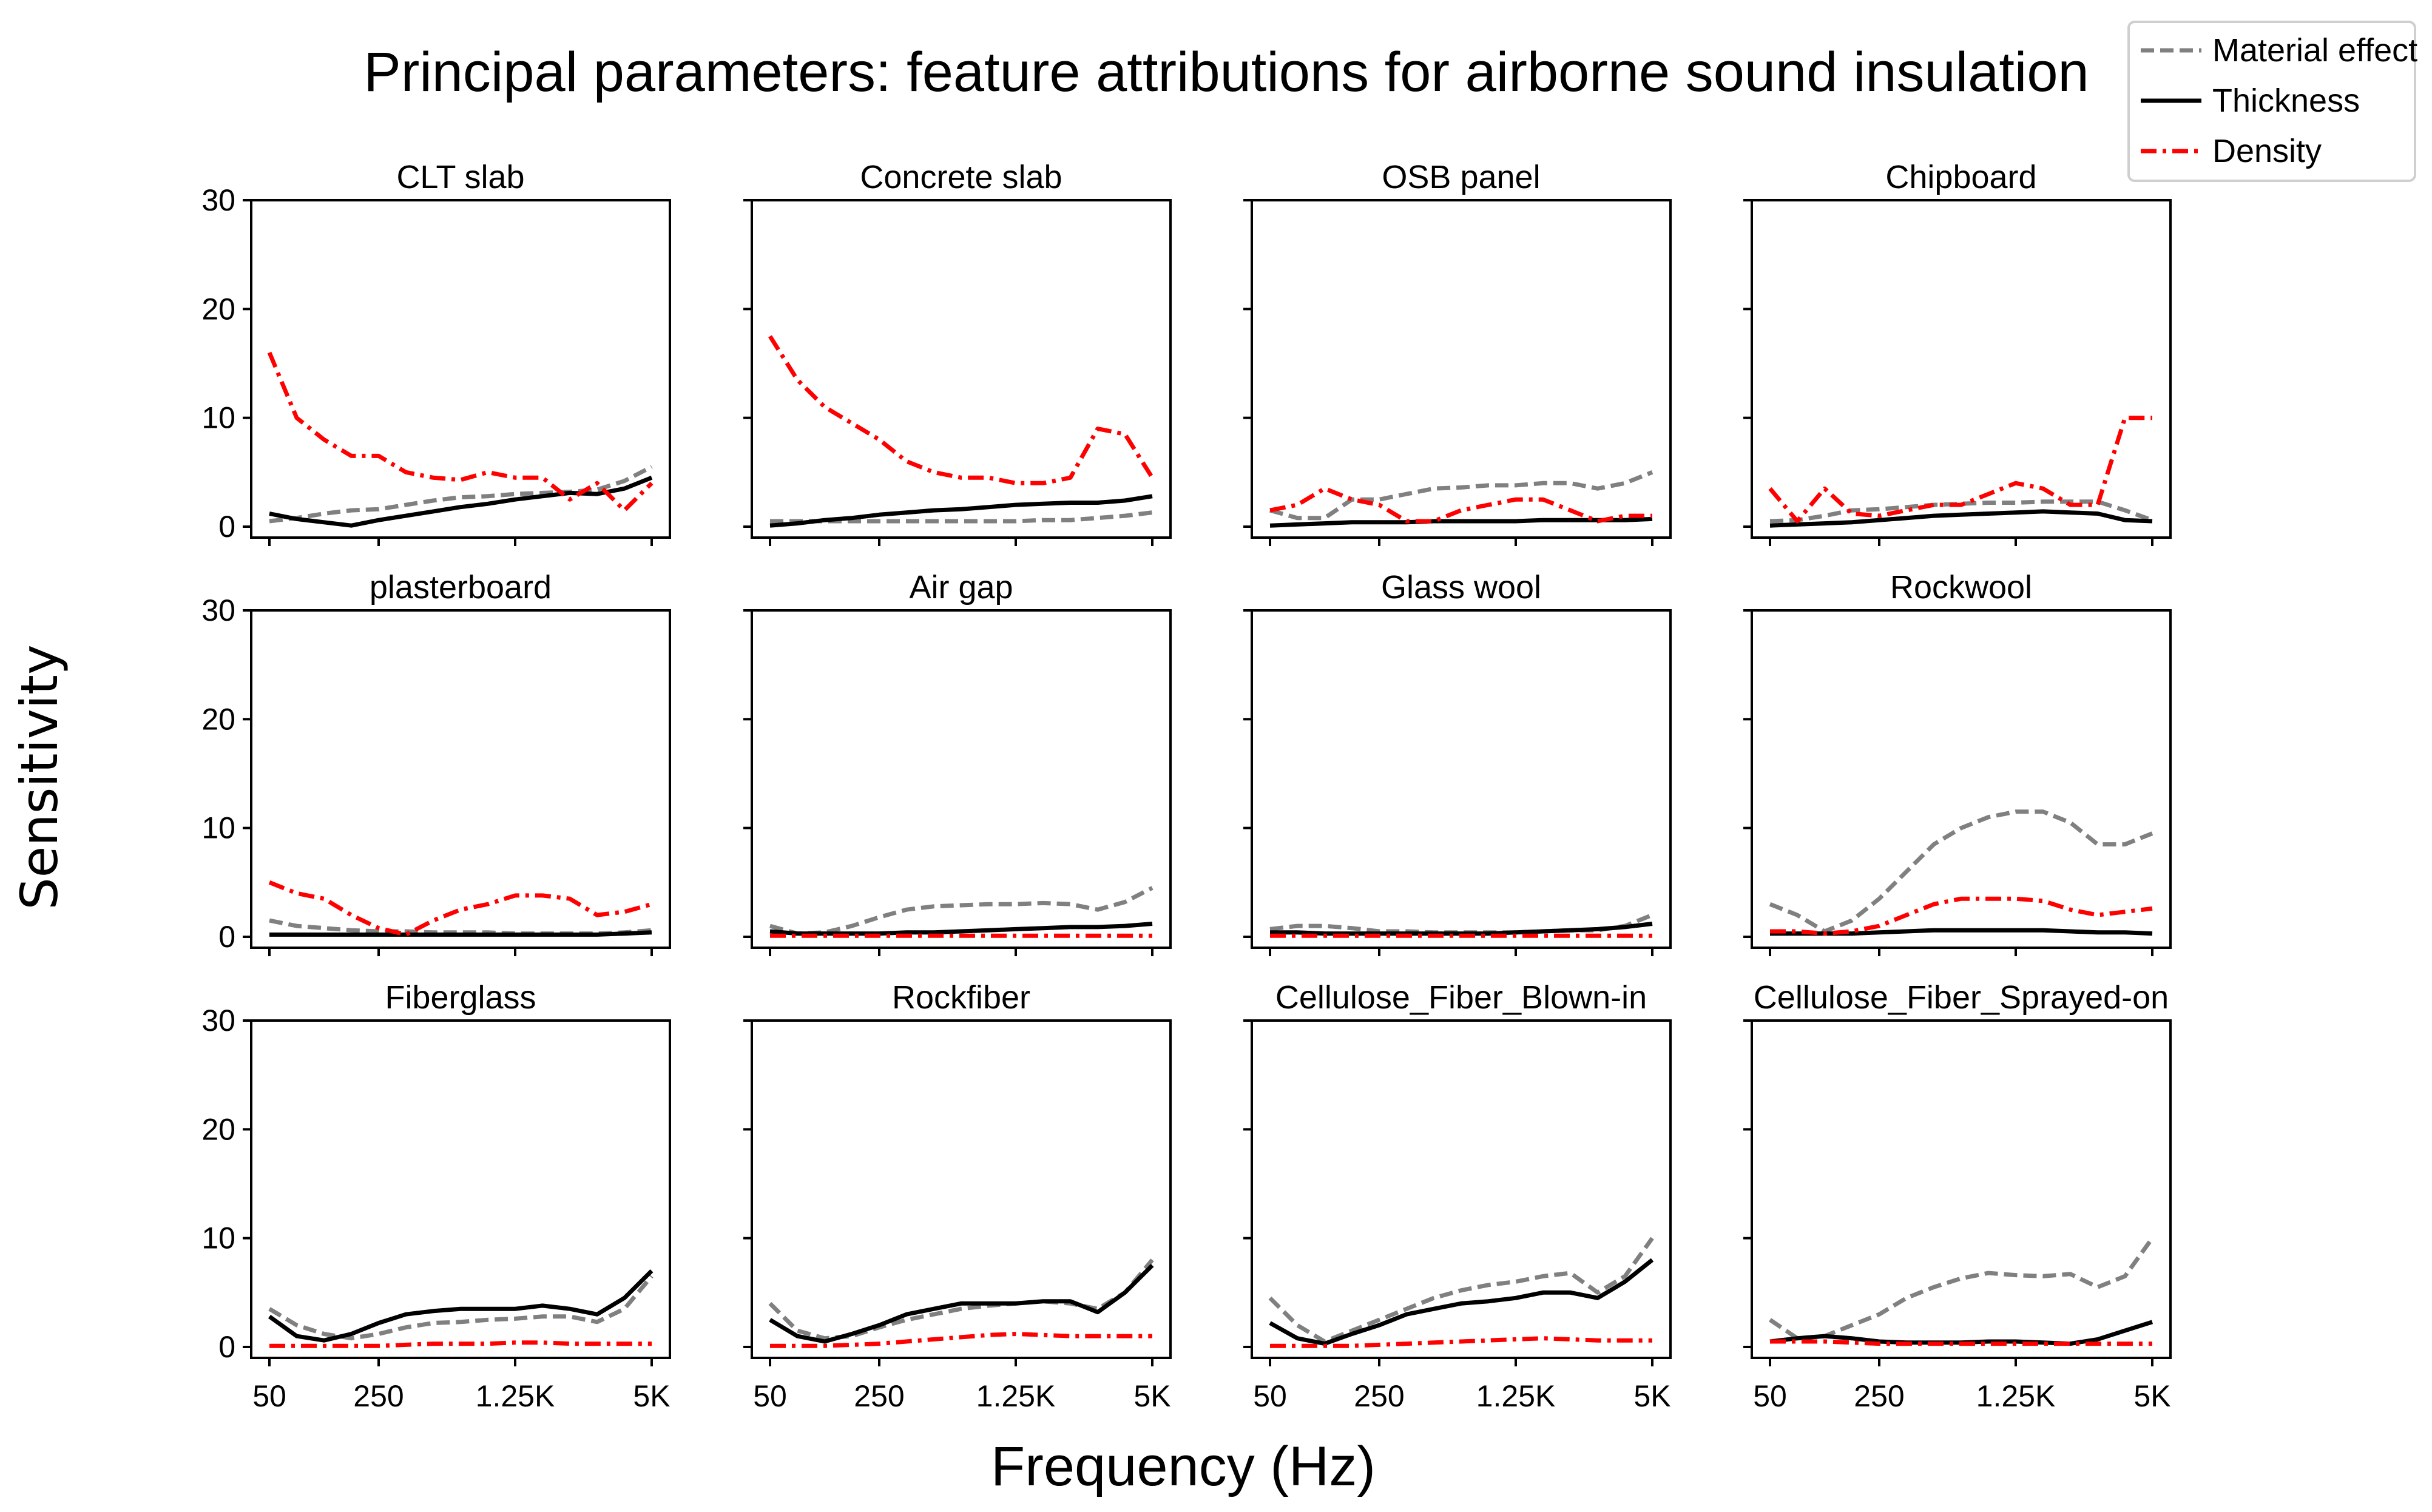 The width and height of the screenshot is (2432, 1512). I want to click on panel-glass-wool: Glass wool, so click(1458, 763).